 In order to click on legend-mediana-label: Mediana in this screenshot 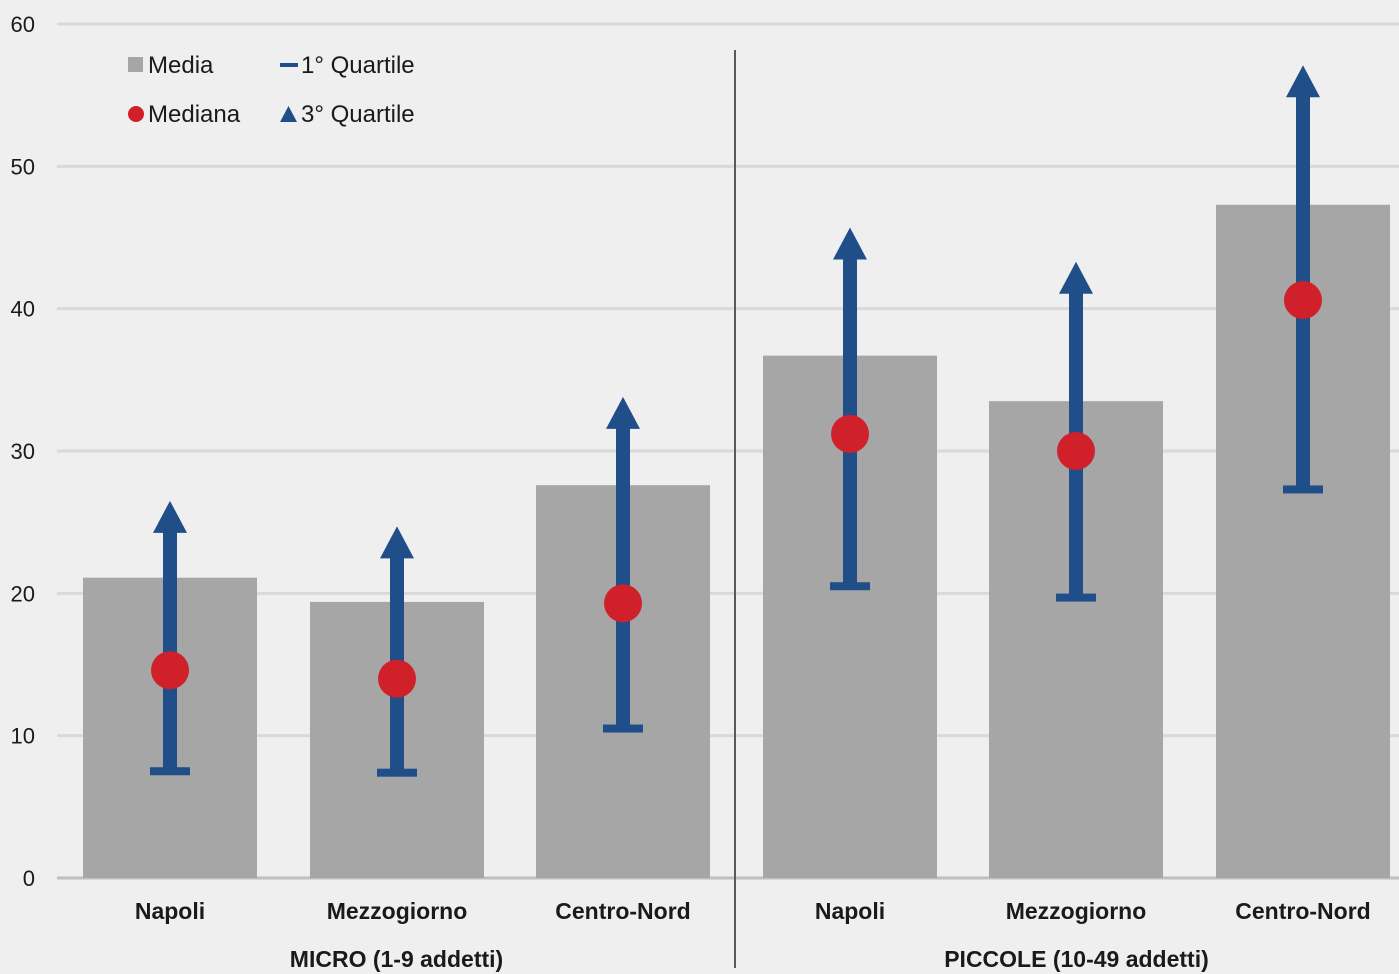, I will do `click(194, 114)`.